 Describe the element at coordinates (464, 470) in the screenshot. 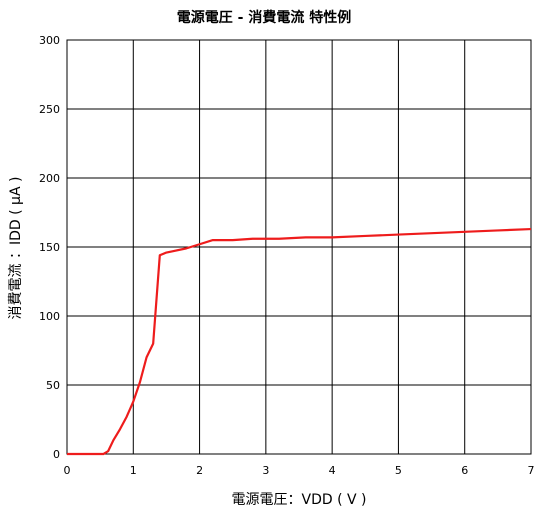

I see `x-tick-label: 6` at that location.